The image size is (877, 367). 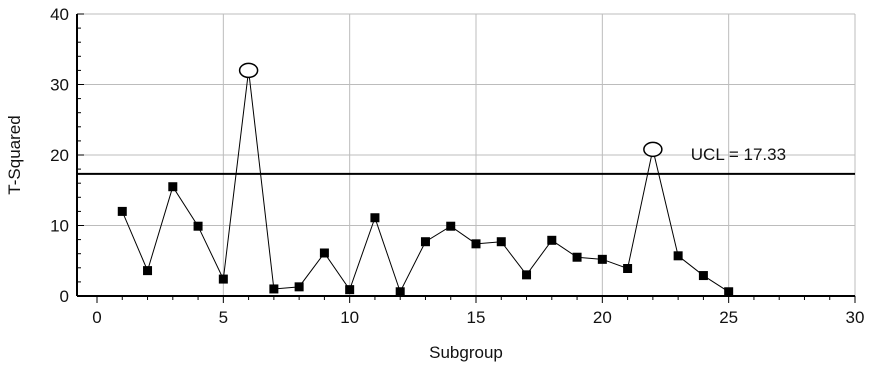 I want to click on x-tick-label: 25, so click(x=728, y=317).